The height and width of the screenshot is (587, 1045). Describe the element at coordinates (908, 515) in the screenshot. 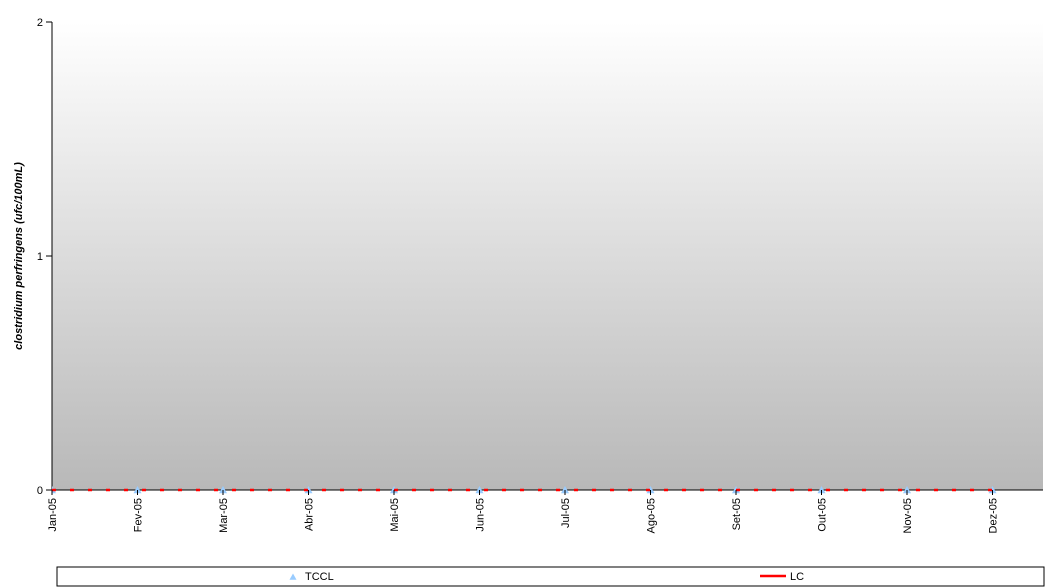

I see `x-tick-label: Nov-05` at that location.